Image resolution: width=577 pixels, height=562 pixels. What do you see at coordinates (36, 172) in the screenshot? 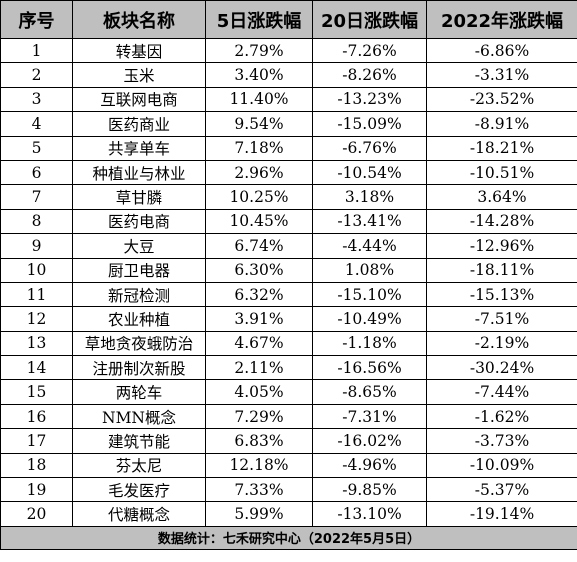
I see `cell-rank: 6` at bounding box center [36, 172].